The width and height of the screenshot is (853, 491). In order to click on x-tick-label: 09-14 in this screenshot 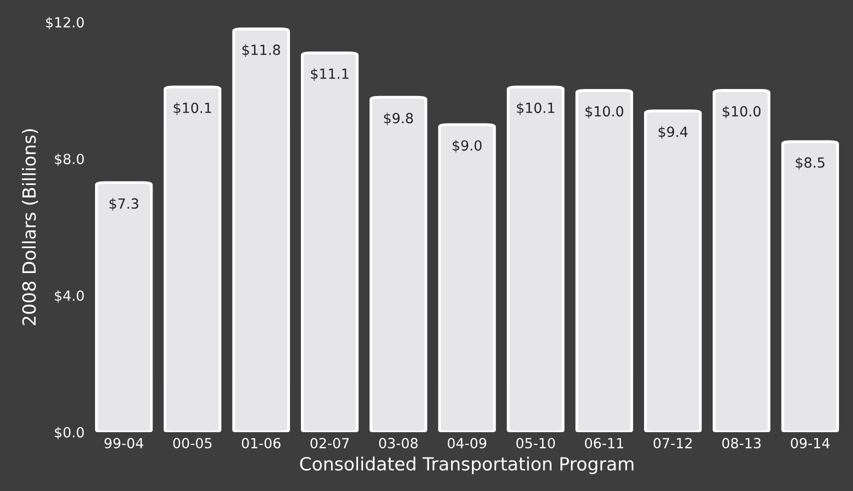, I will do `click(810, 443)`.